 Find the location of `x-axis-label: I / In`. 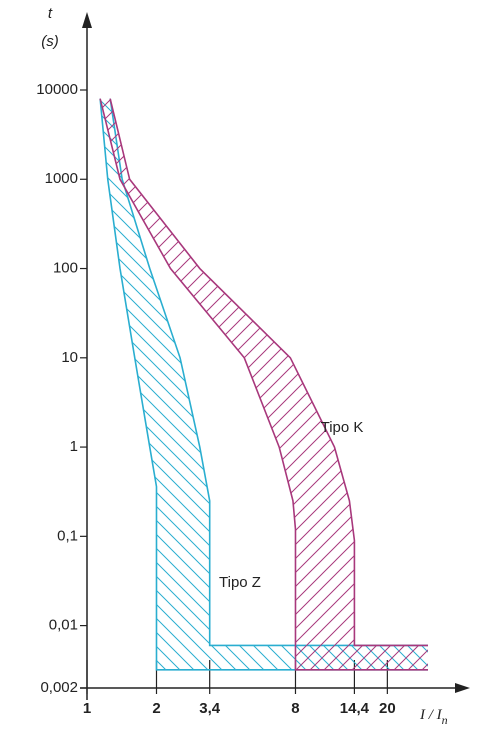

x-axis-label: I / In is located at coordinates (433, 716).